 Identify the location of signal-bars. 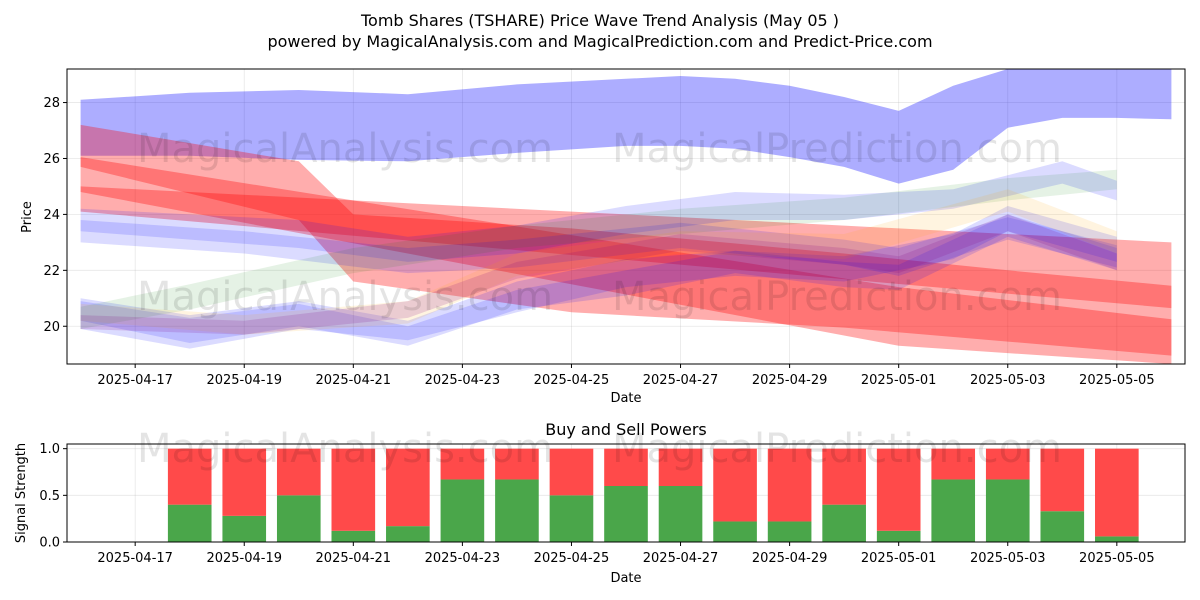
(653, 495).